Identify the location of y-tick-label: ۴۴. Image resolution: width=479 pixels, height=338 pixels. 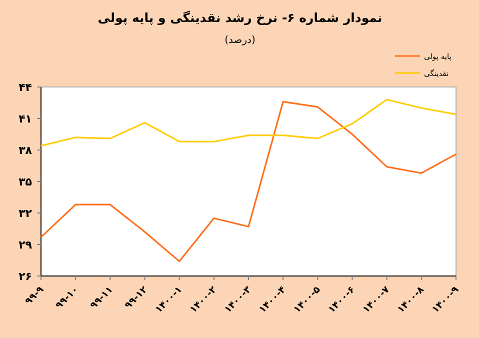
(25, 87).